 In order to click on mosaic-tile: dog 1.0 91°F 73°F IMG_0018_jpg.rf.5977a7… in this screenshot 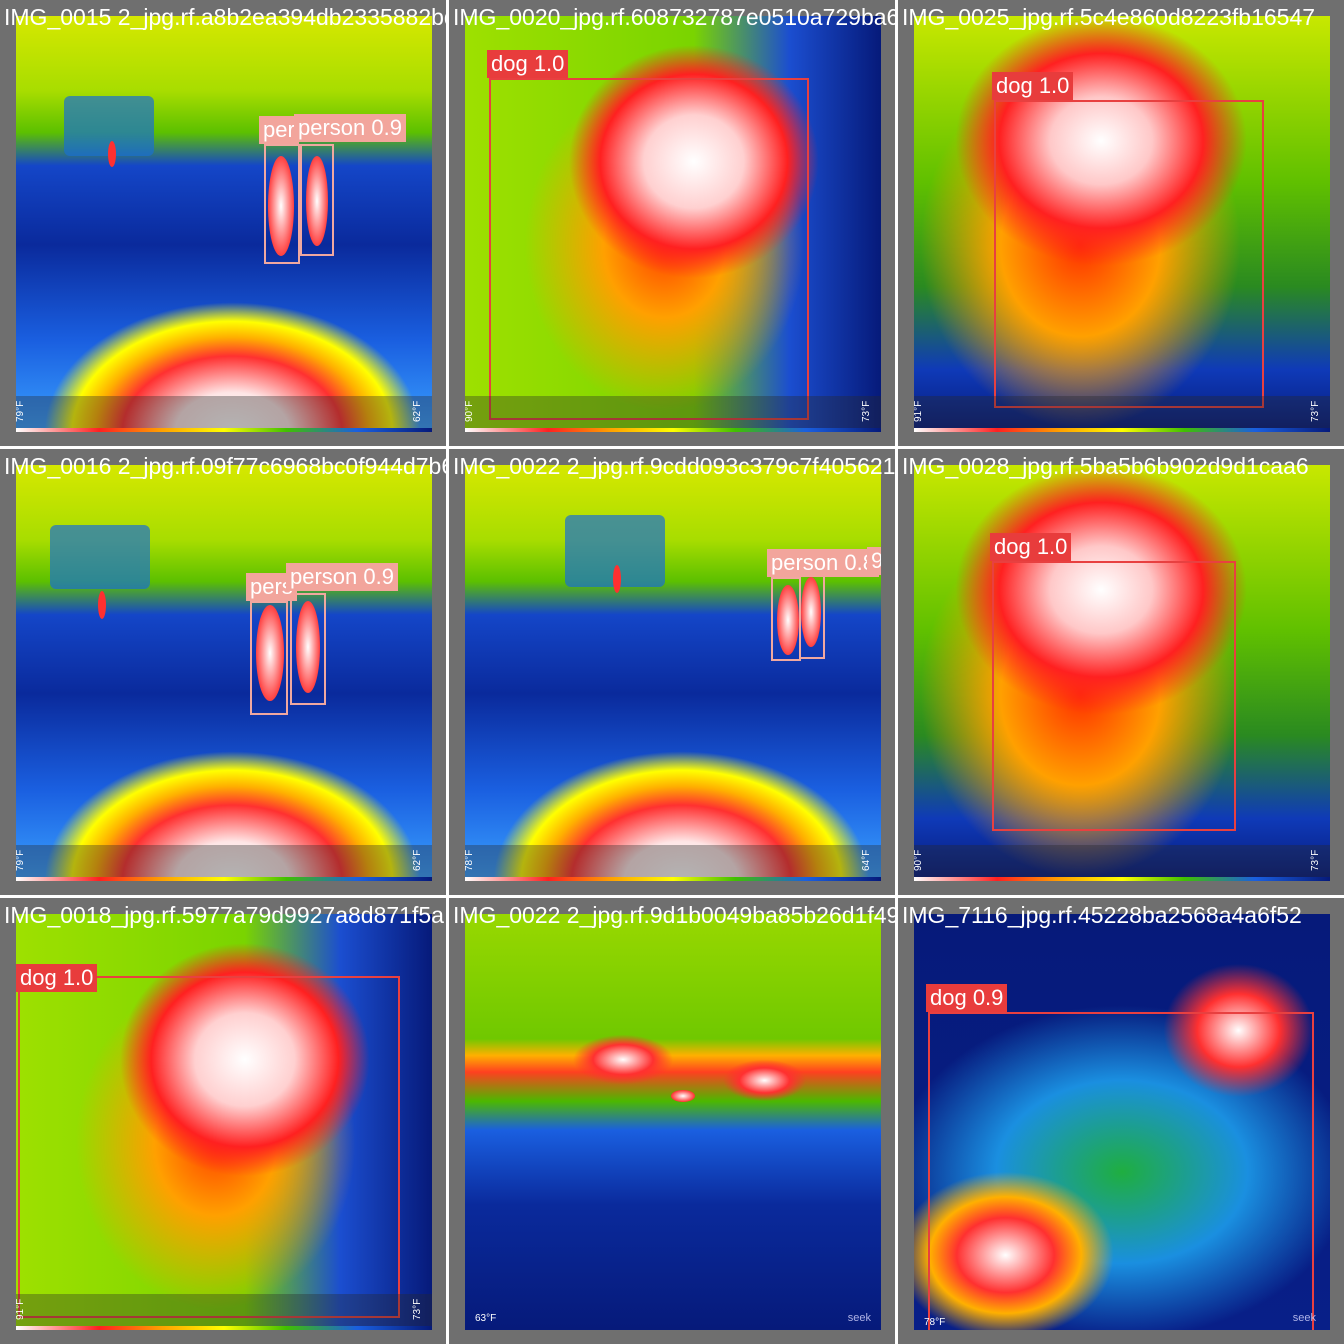, I will do `click(223, 1121)`.